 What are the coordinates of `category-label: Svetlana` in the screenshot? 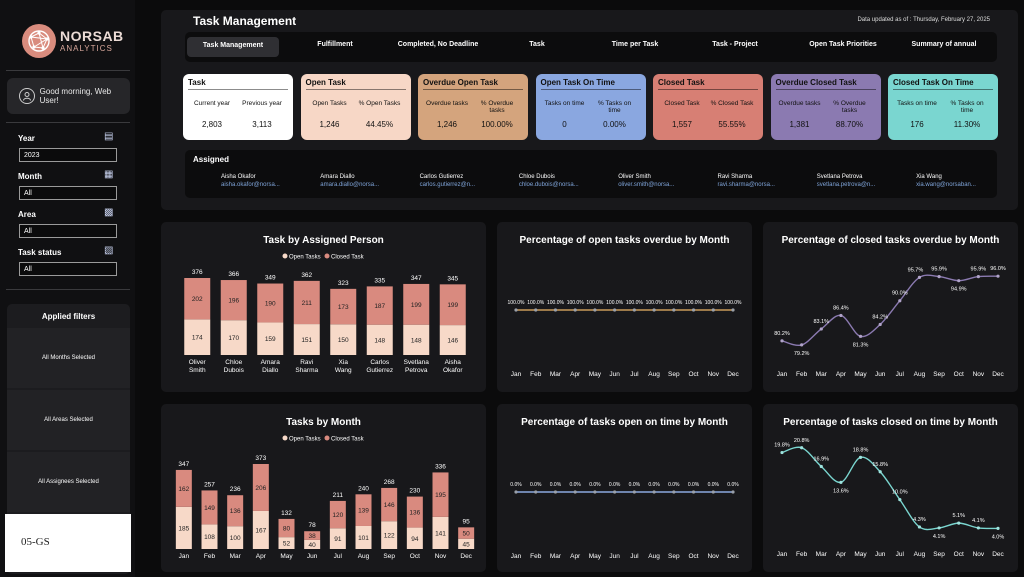 It's located at (417, 362).